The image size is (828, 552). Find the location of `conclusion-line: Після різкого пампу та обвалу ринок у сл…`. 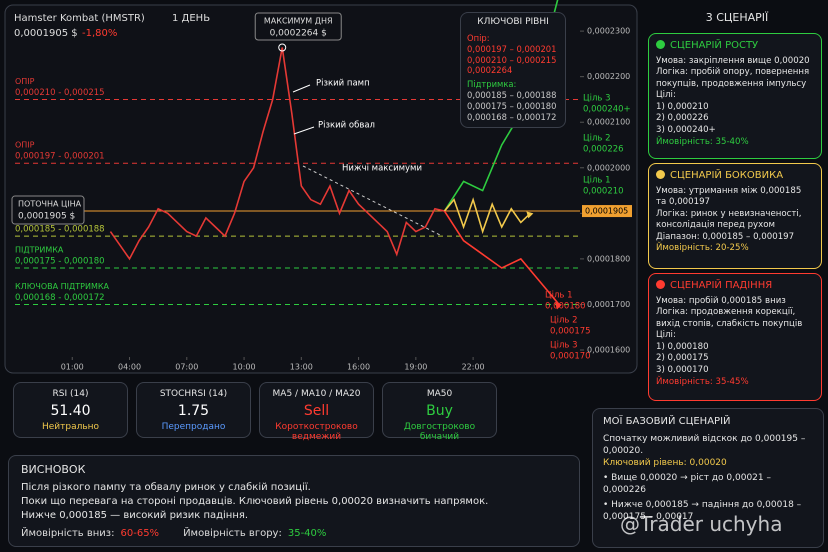

conclusion-line: Після різкого пампу та обвалу ринок у сл… is located at coordinates (166, 488).